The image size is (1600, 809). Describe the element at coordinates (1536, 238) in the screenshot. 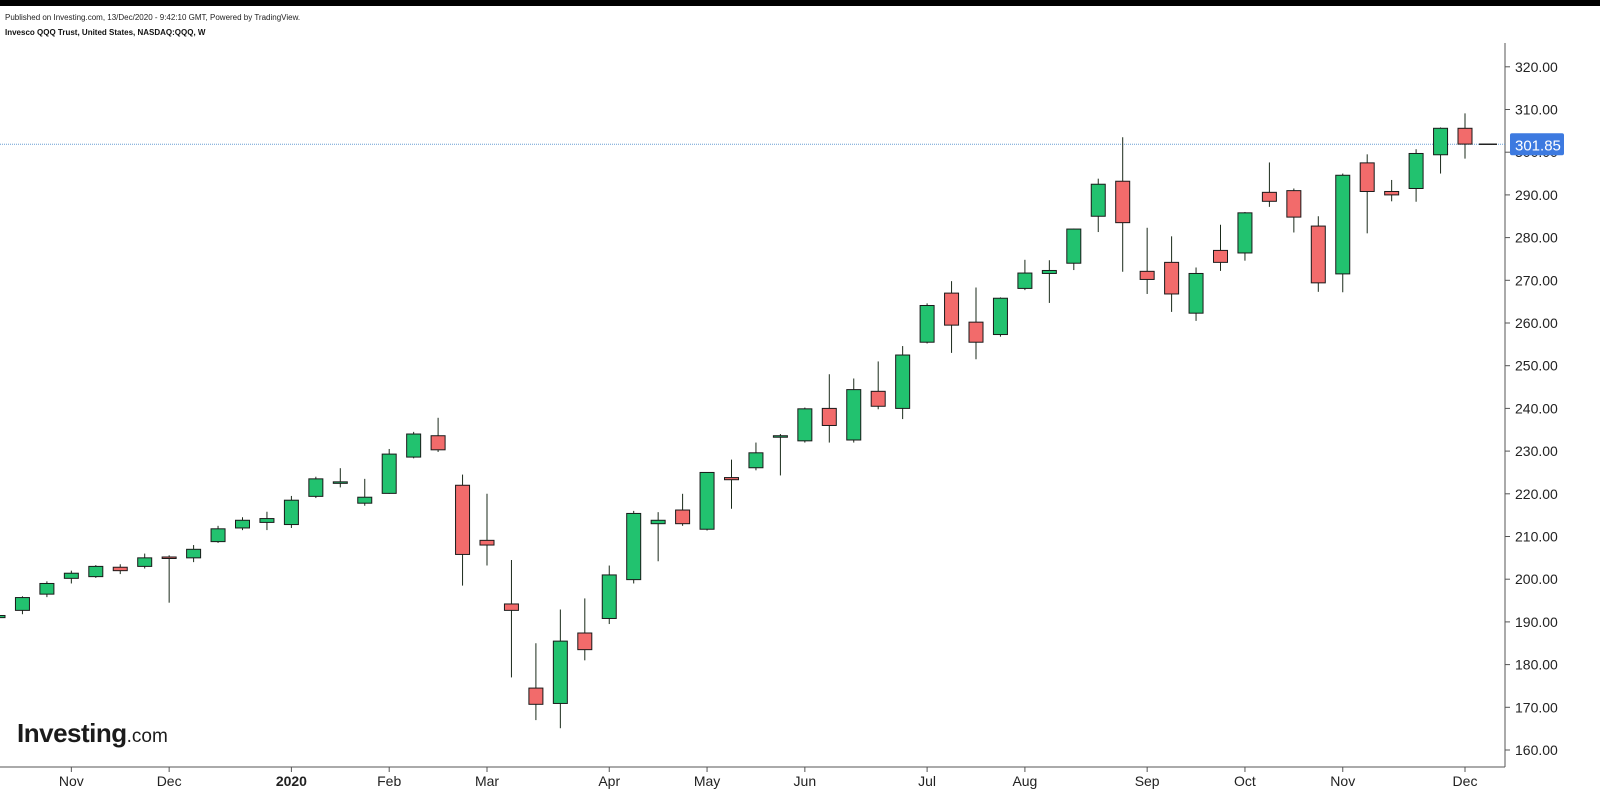

I see `y-tick-label: 280.00` at that location.